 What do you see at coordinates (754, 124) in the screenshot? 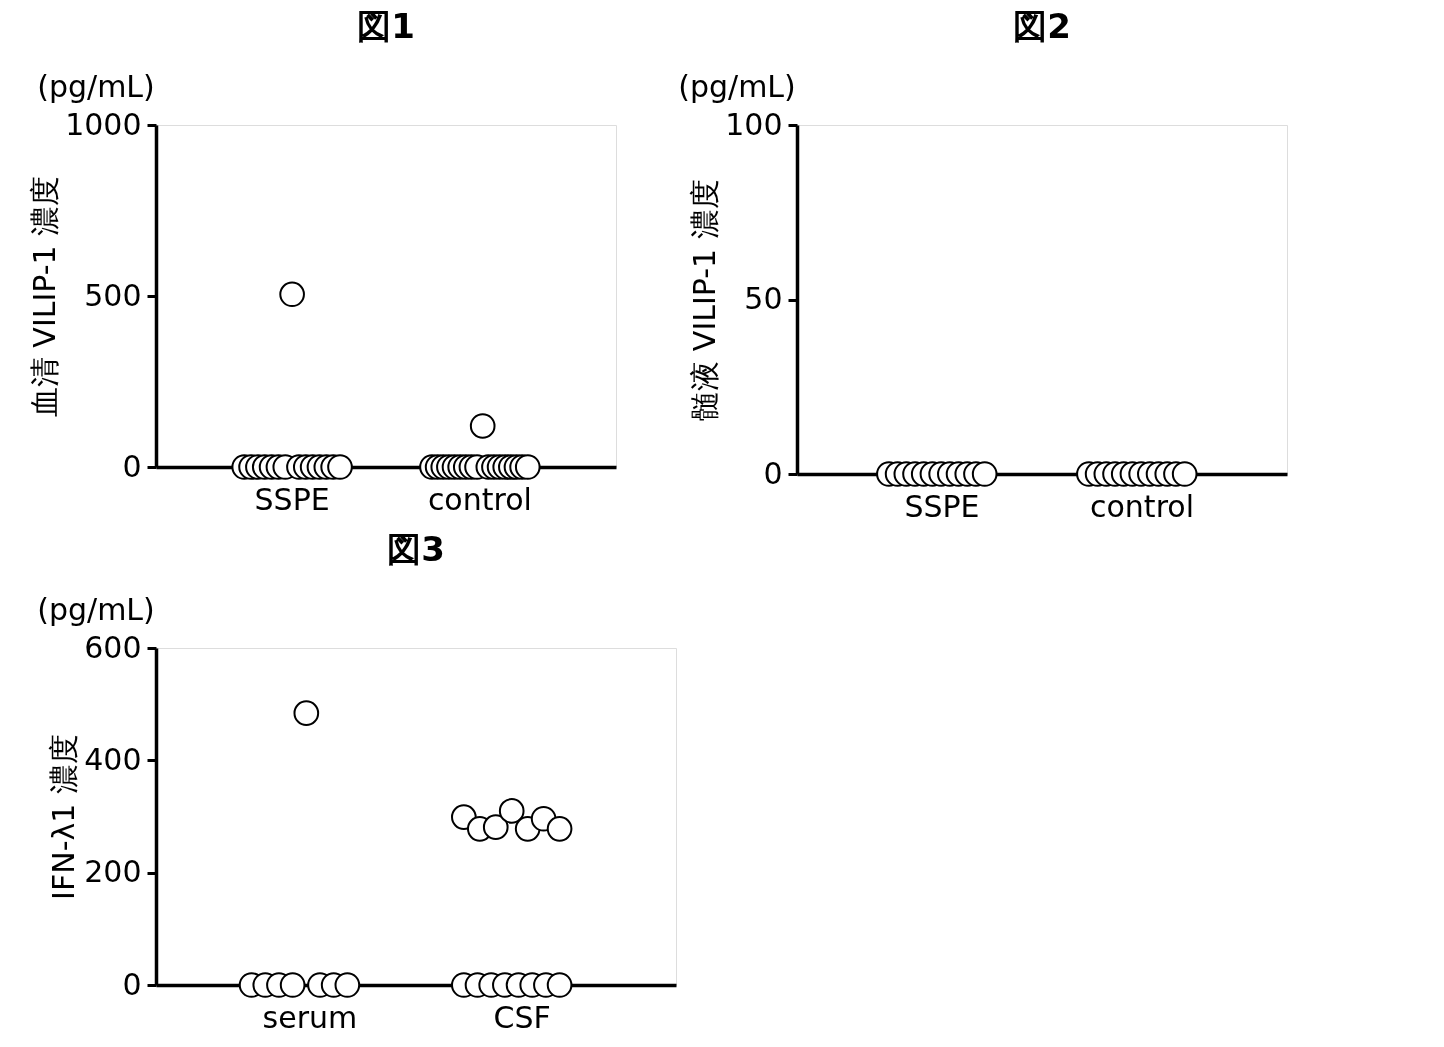
I see `y-tick-label: 100` at bounding box center [754, 124].